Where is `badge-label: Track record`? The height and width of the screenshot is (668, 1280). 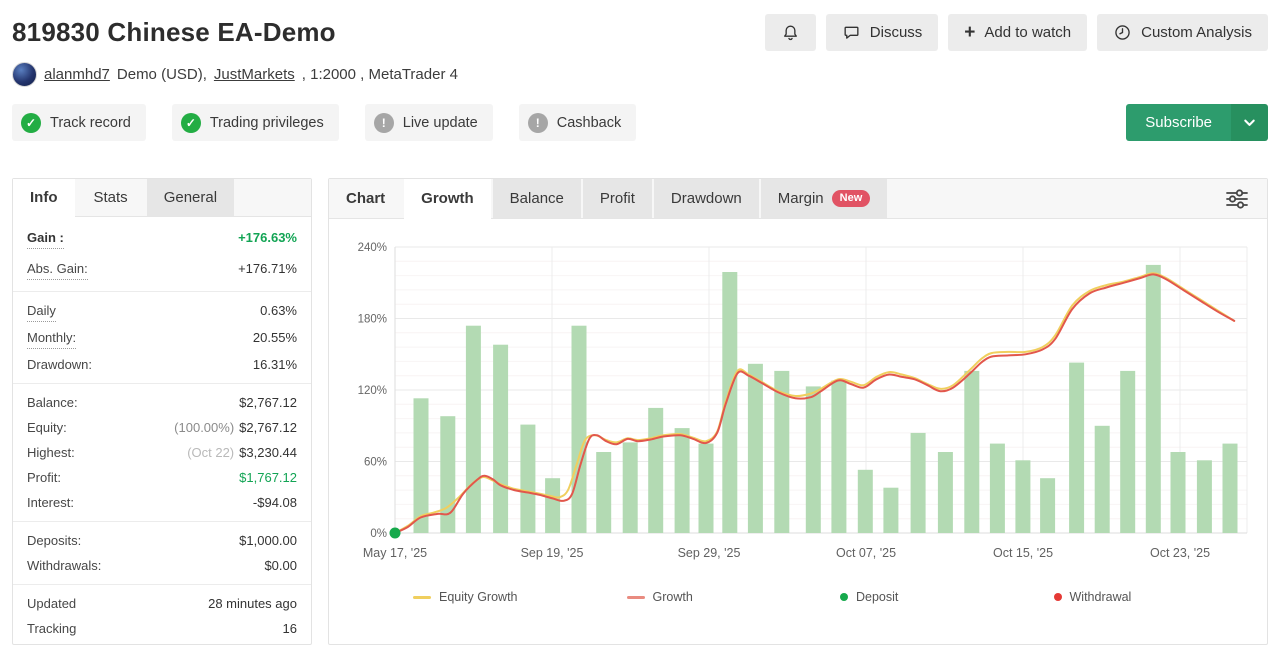 badge-label: Track record is located at coordinates (90, 122).